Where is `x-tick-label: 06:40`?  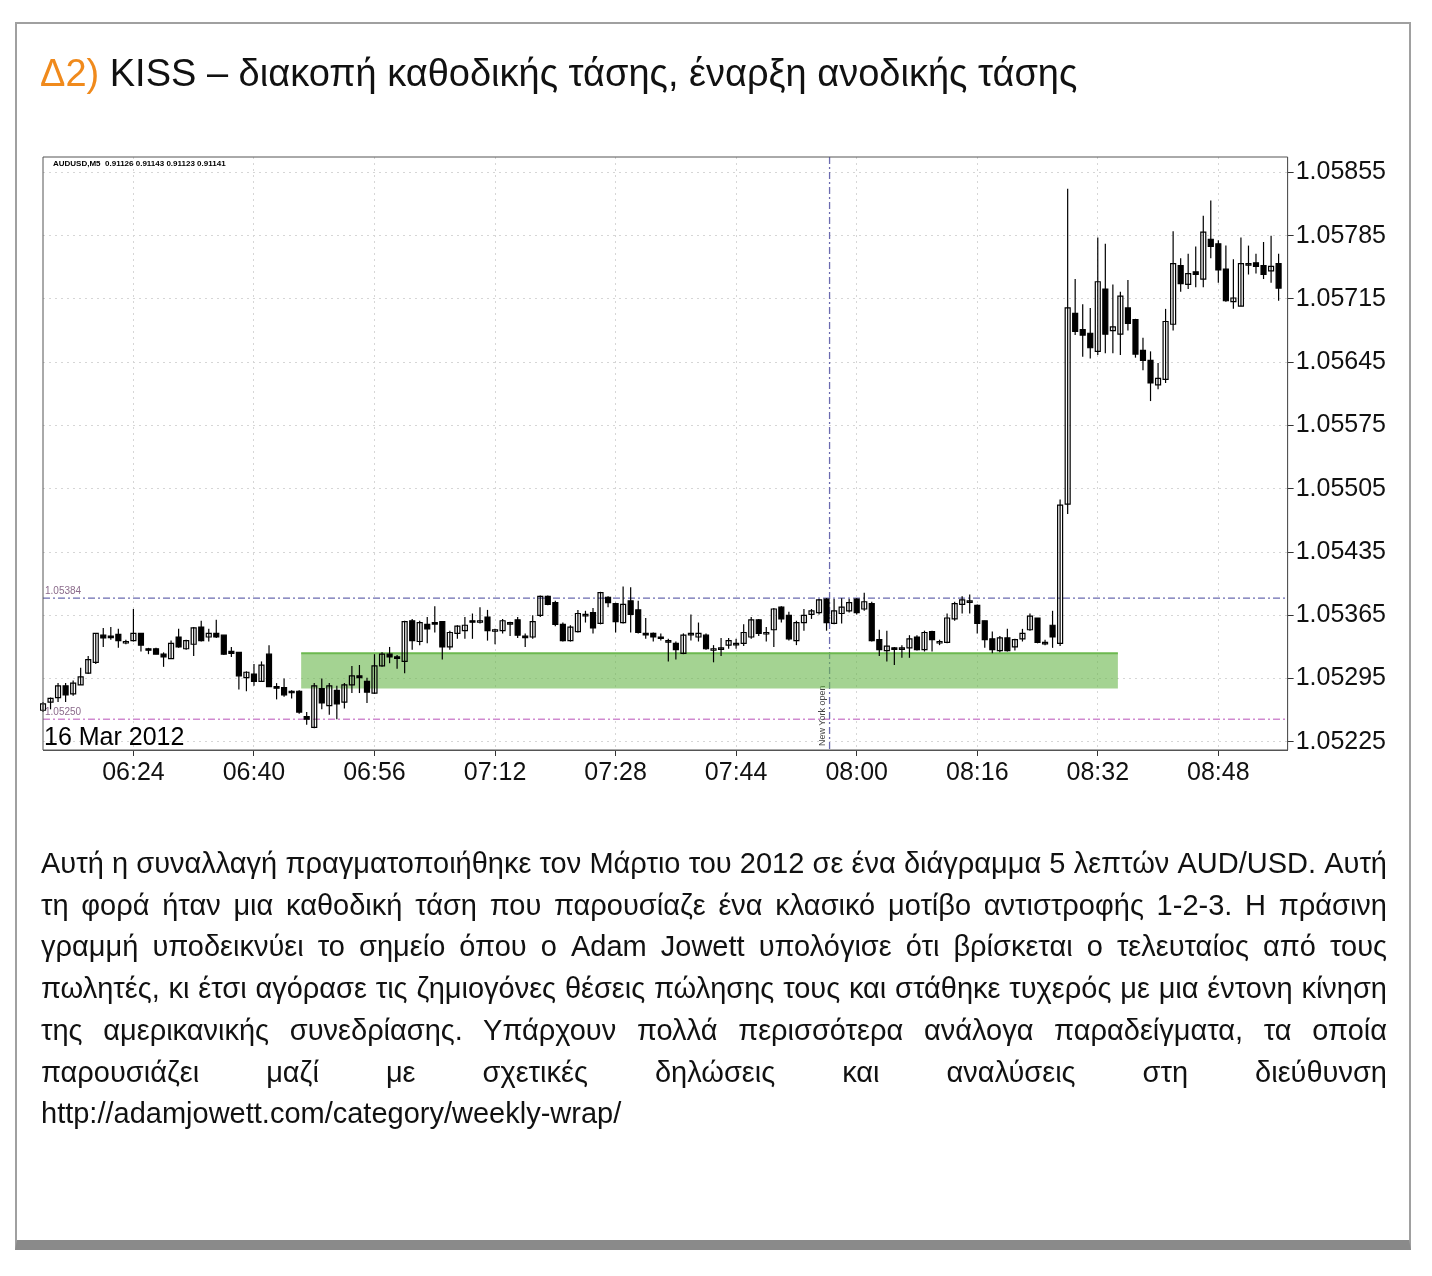
x-tick-label: 06:40 is located at coordinates (254, 770).